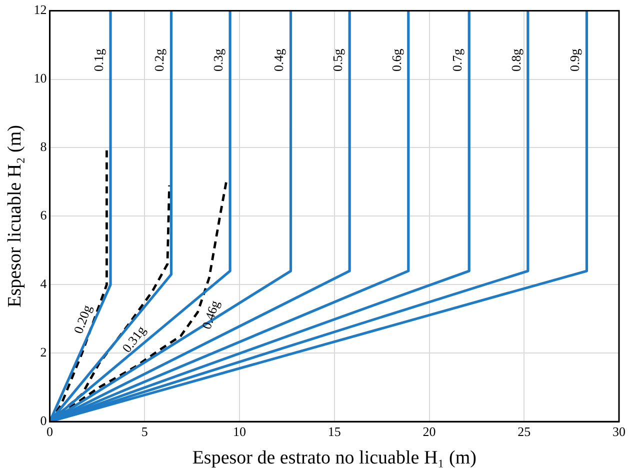  What do you see at coordinates (239, 431) in the screenshot?
I see `x-tick-label: 10` at bounding box center [239, 431].